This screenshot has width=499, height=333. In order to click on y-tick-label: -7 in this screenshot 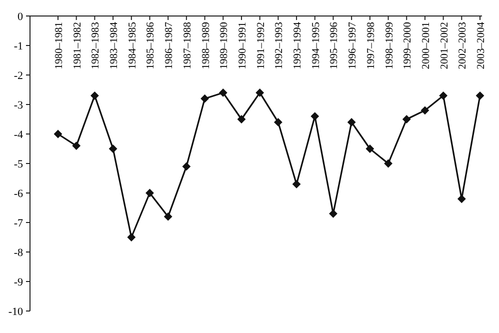, I will do `click(19, 223)`.